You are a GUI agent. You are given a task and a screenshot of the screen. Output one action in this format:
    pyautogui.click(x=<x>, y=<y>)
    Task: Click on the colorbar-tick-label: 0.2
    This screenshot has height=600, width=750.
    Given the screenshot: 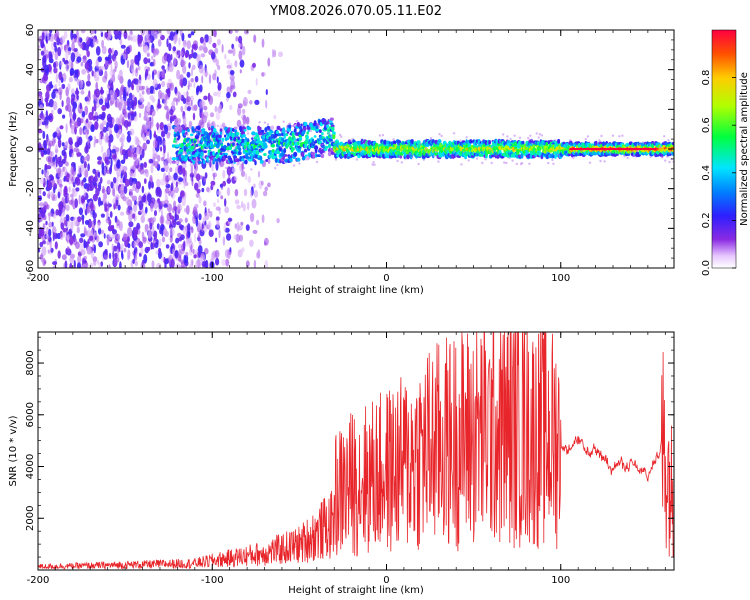 What is the action you would take?
    pyautogui.click(x=706, y=220)
    